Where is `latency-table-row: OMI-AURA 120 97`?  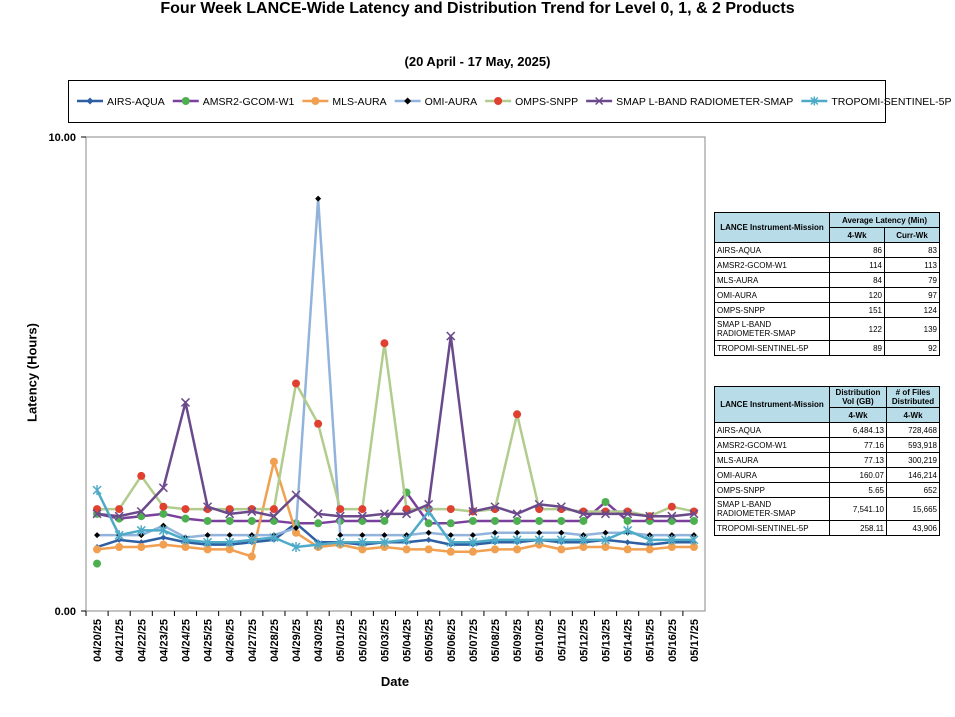
latency-table-row: OMI-AURA 120 97 is located at coordinates (827, 295).